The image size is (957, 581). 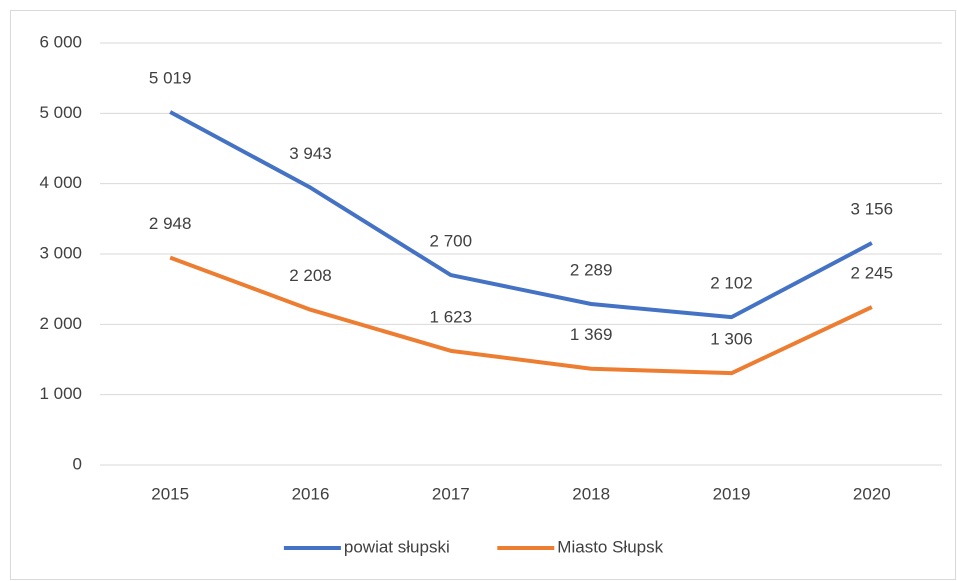 I want to click on data-label: 2 102, so click(x=731, y=283).